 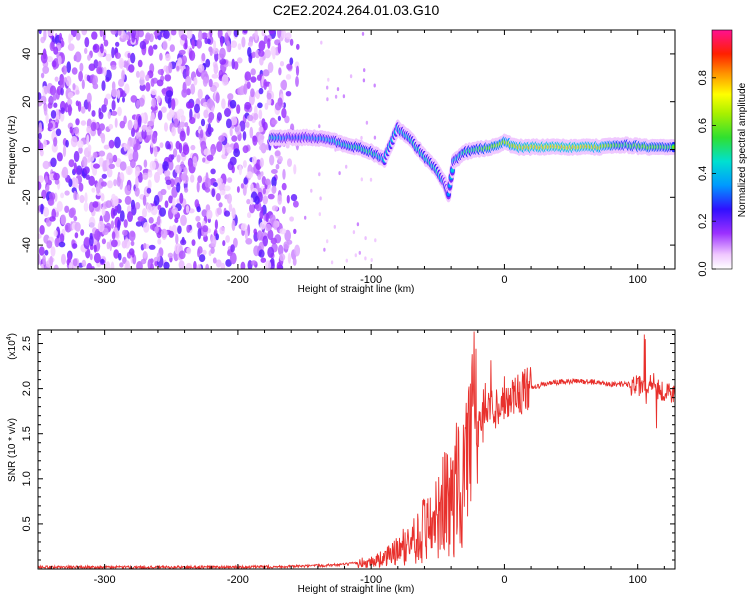 I want to click on colorbar-frame, so click(x=722, y=149).